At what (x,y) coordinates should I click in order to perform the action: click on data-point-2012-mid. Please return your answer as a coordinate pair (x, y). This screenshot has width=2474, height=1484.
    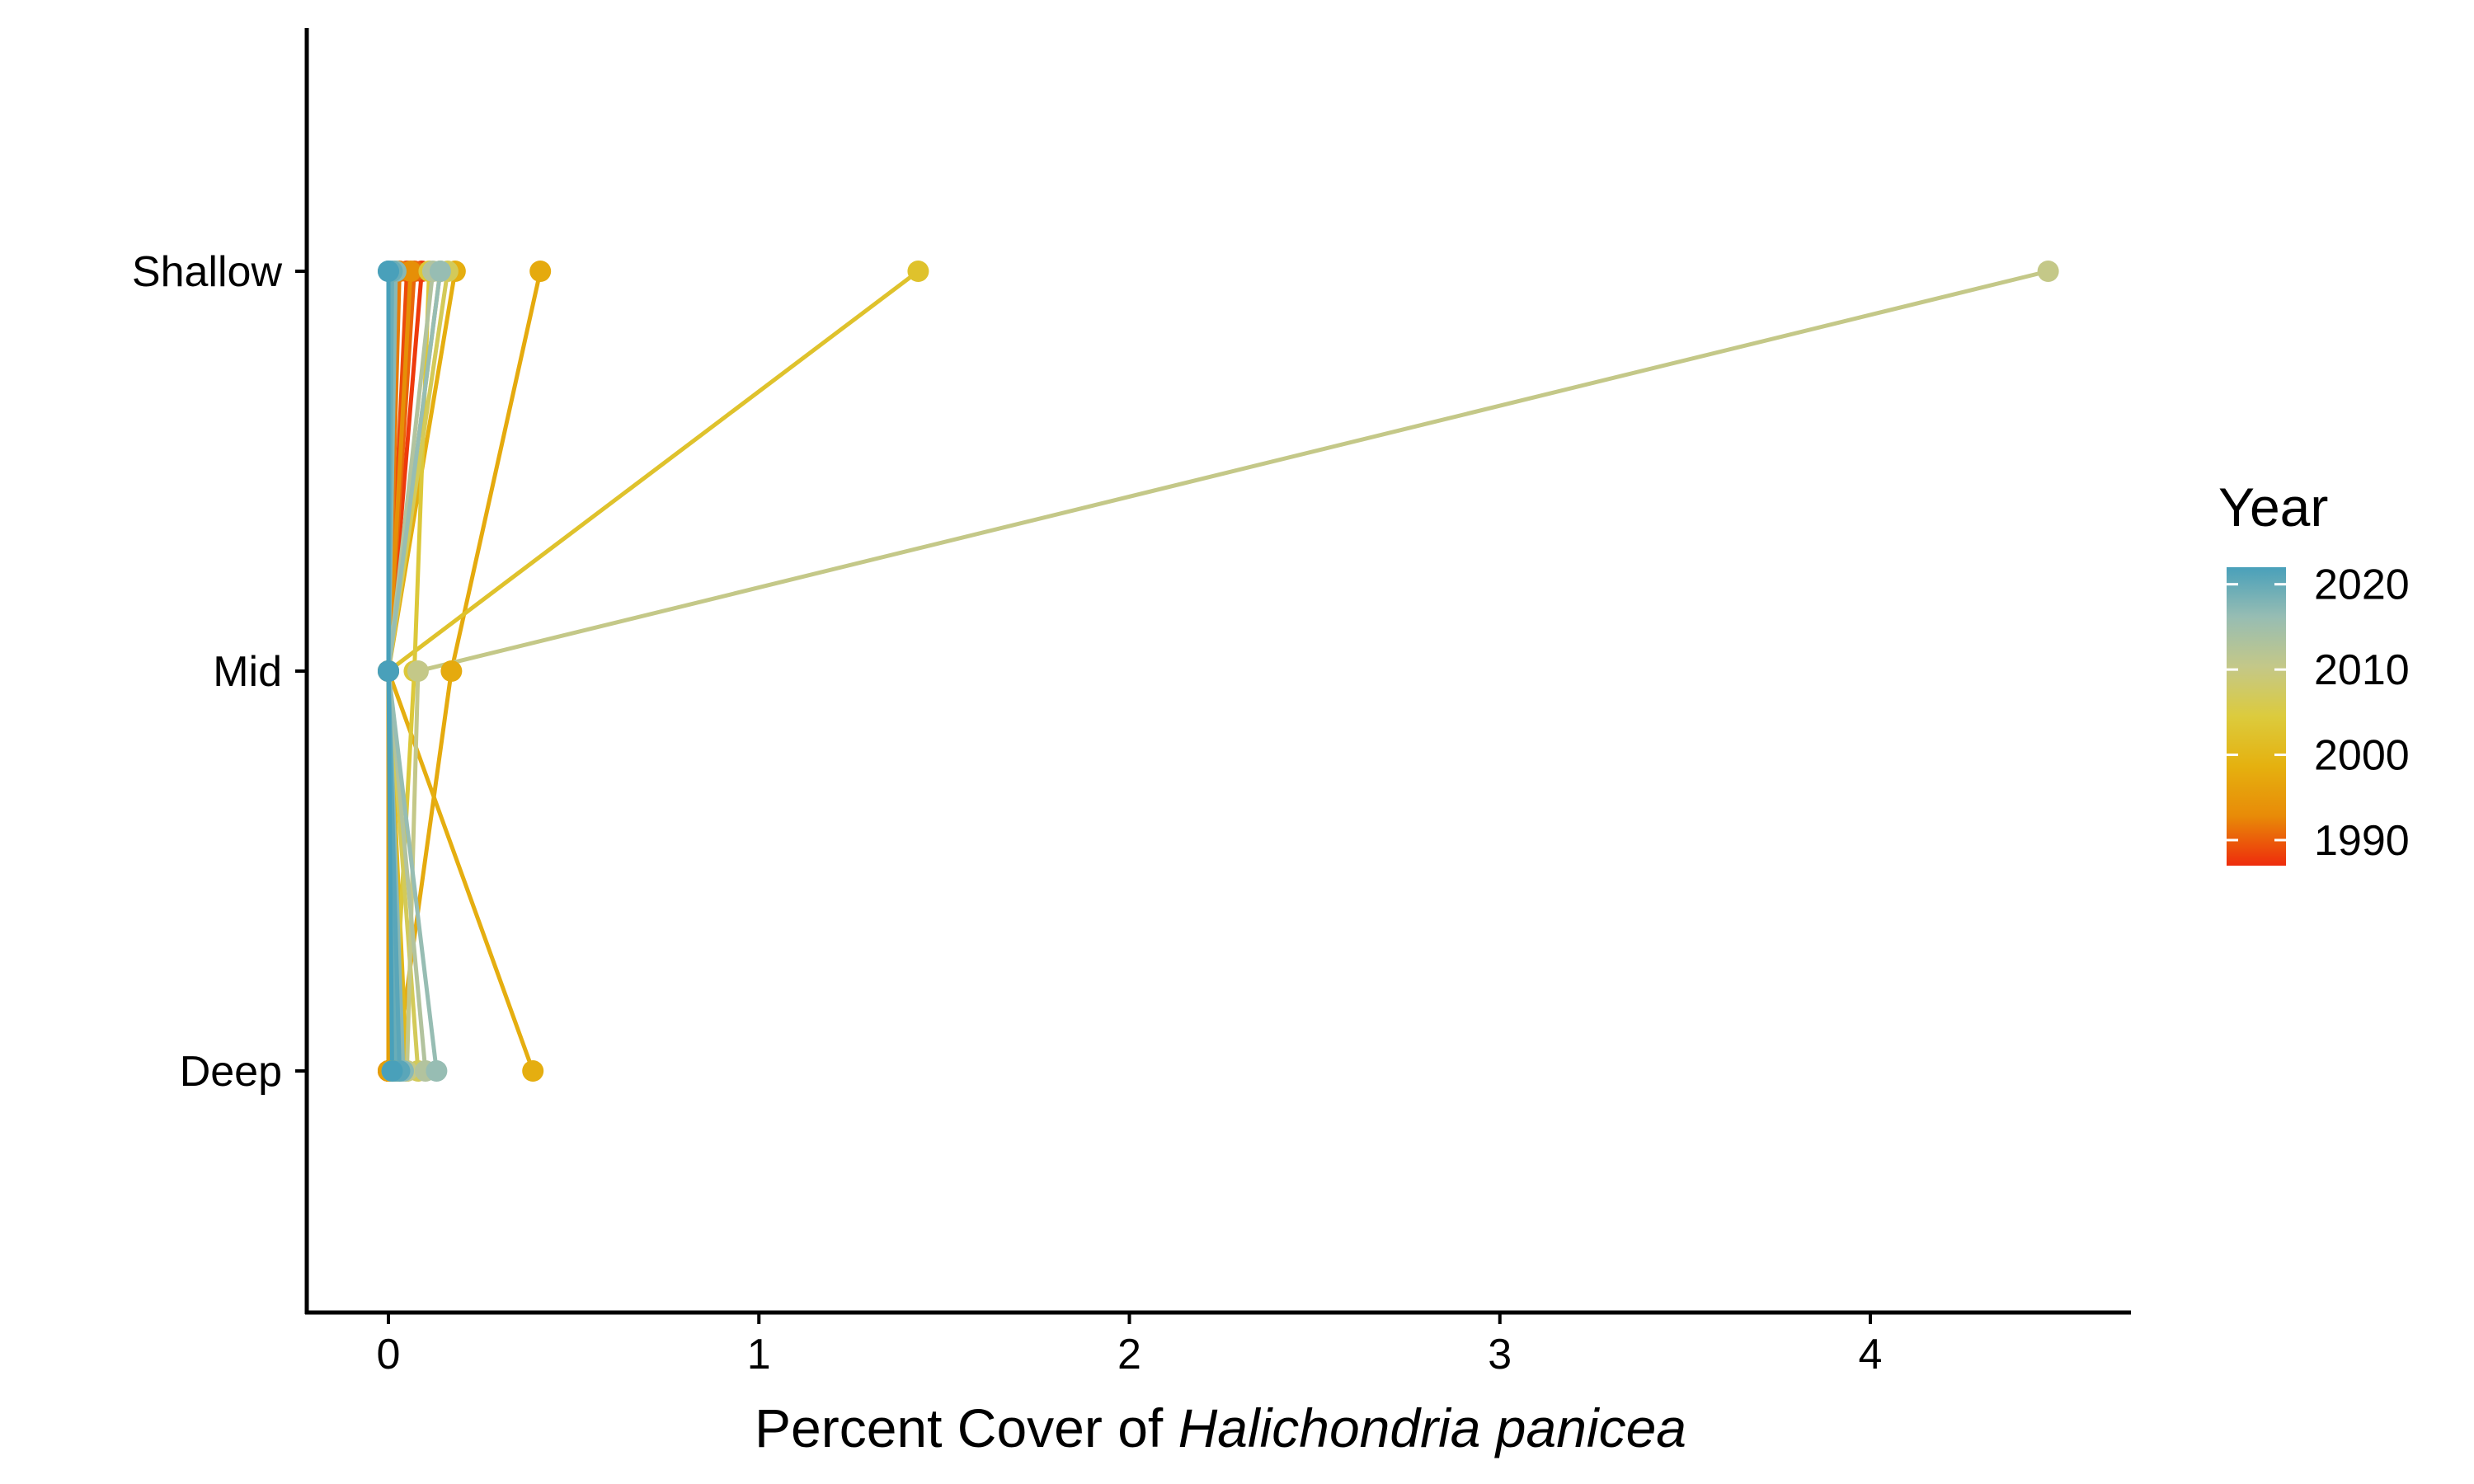
    Looking at the image, I should click on (418, 671).